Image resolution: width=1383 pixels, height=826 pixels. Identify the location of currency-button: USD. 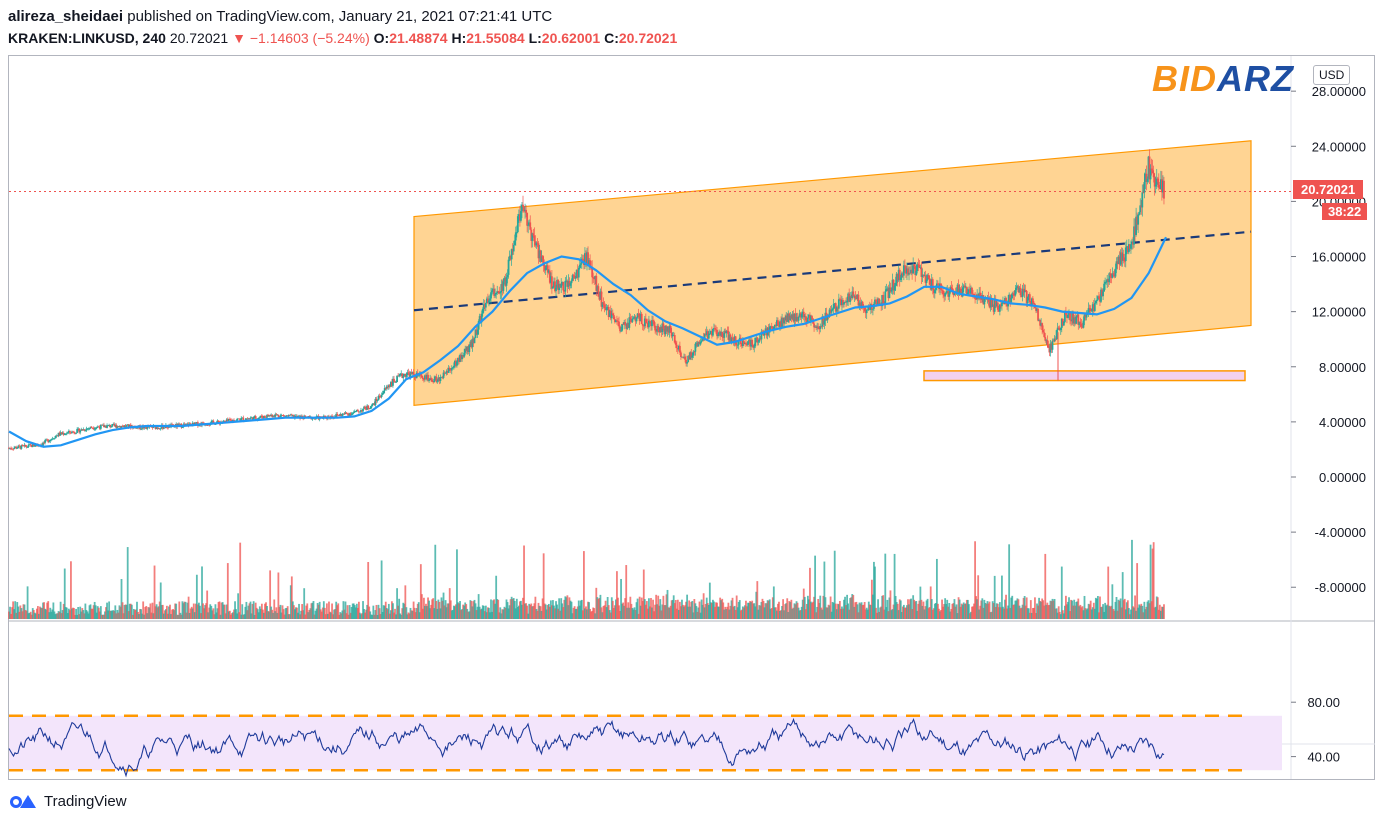
(1332, 75).